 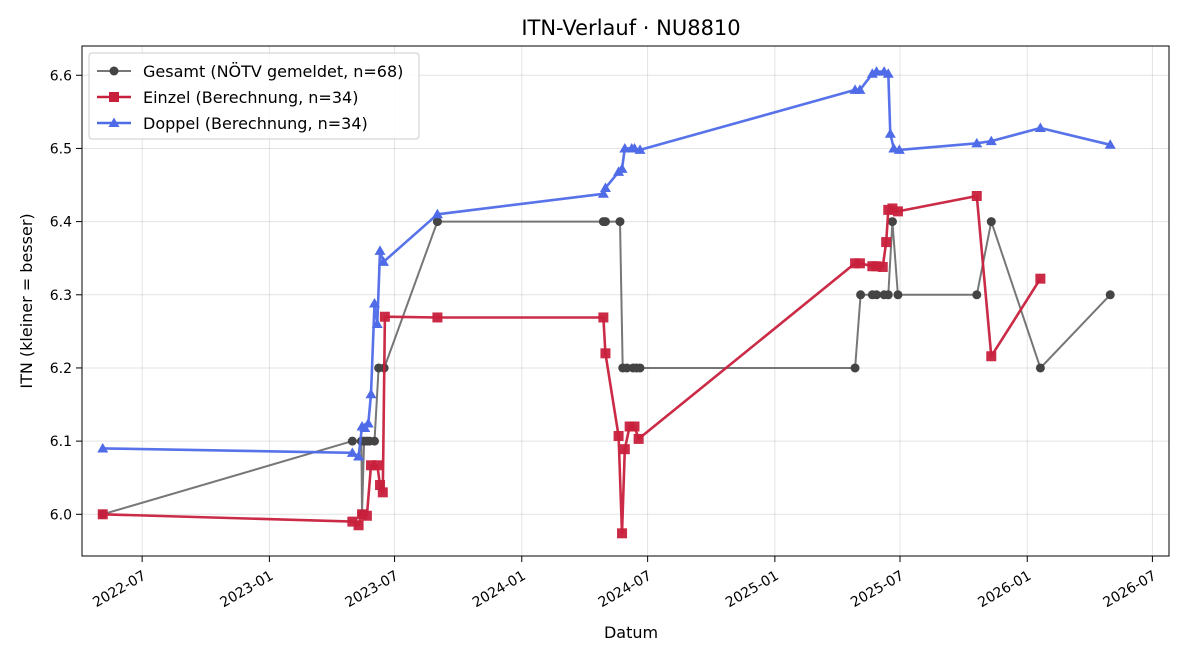 What do you see at coordinates (255, 123) in the screenshot?
I see `legend-label-doppel: Doppel (Berechnung, n=34)` at bounding box center [255, 123].